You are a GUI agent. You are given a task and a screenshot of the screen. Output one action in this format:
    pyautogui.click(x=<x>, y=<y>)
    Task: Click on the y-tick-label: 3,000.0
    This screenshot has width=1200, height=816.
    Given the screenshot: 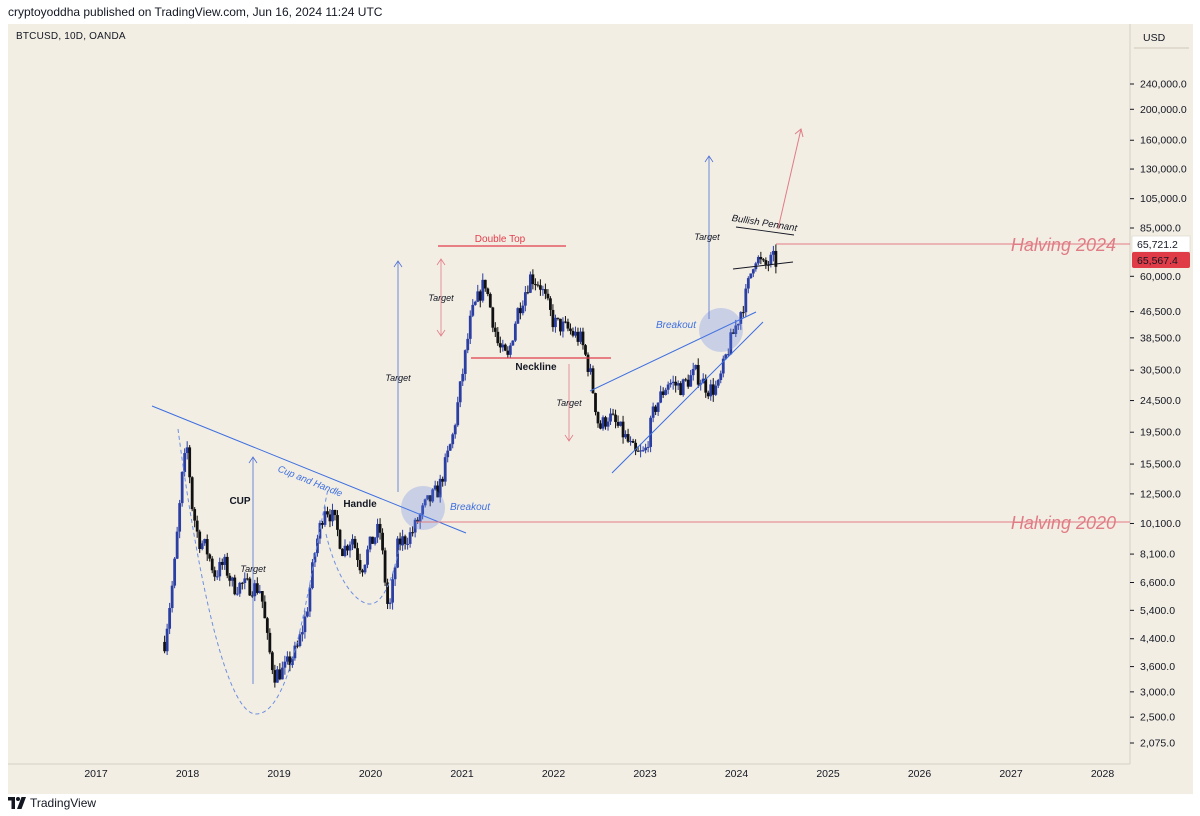 What is the action you would take?
    pyautogui.click(x=1157, y=692)
    